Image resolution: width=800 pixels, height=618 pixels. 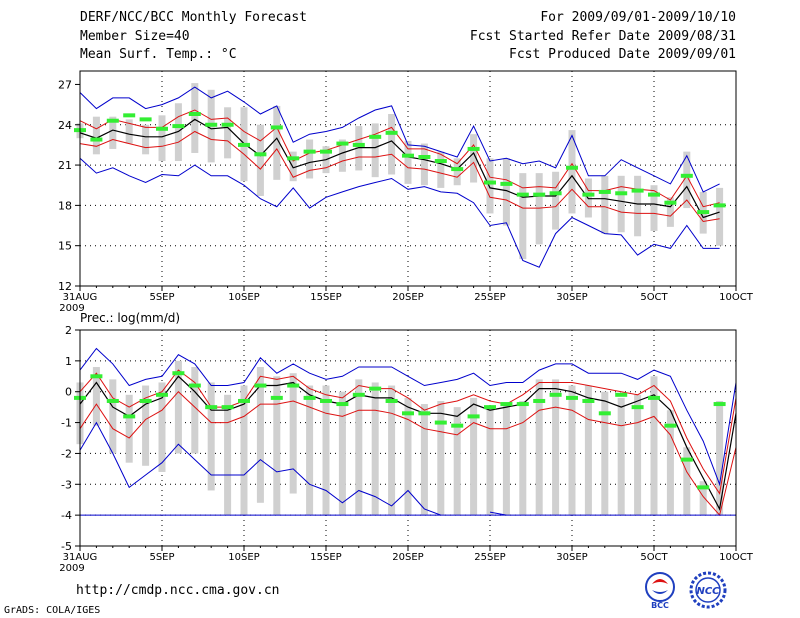 What do you see at coordinates (571, 557) in the screenshot?
I see `x-tick-label: 30SEP` at bounding box center [571, 557].